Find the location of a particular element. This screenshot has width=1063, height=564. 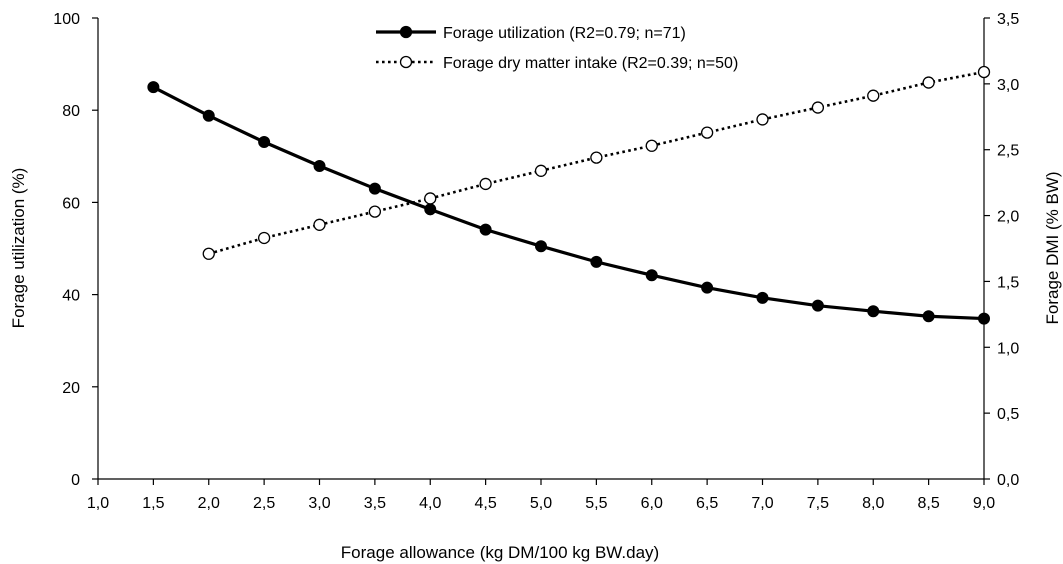

y-left-tick-label: 20 is located at coordinates (71, 388).